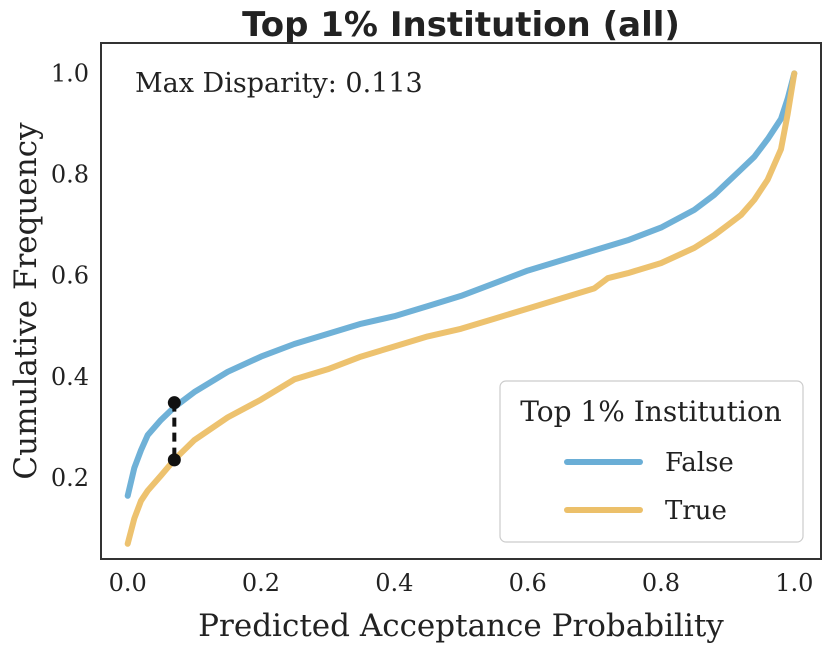 Image resolution: width=830 pixels, height=652 pixels. What do you see at coordinates (70, 377) in the screenshot?
I see `y-tick-label: 0.4` at bounding box center [70, 377].